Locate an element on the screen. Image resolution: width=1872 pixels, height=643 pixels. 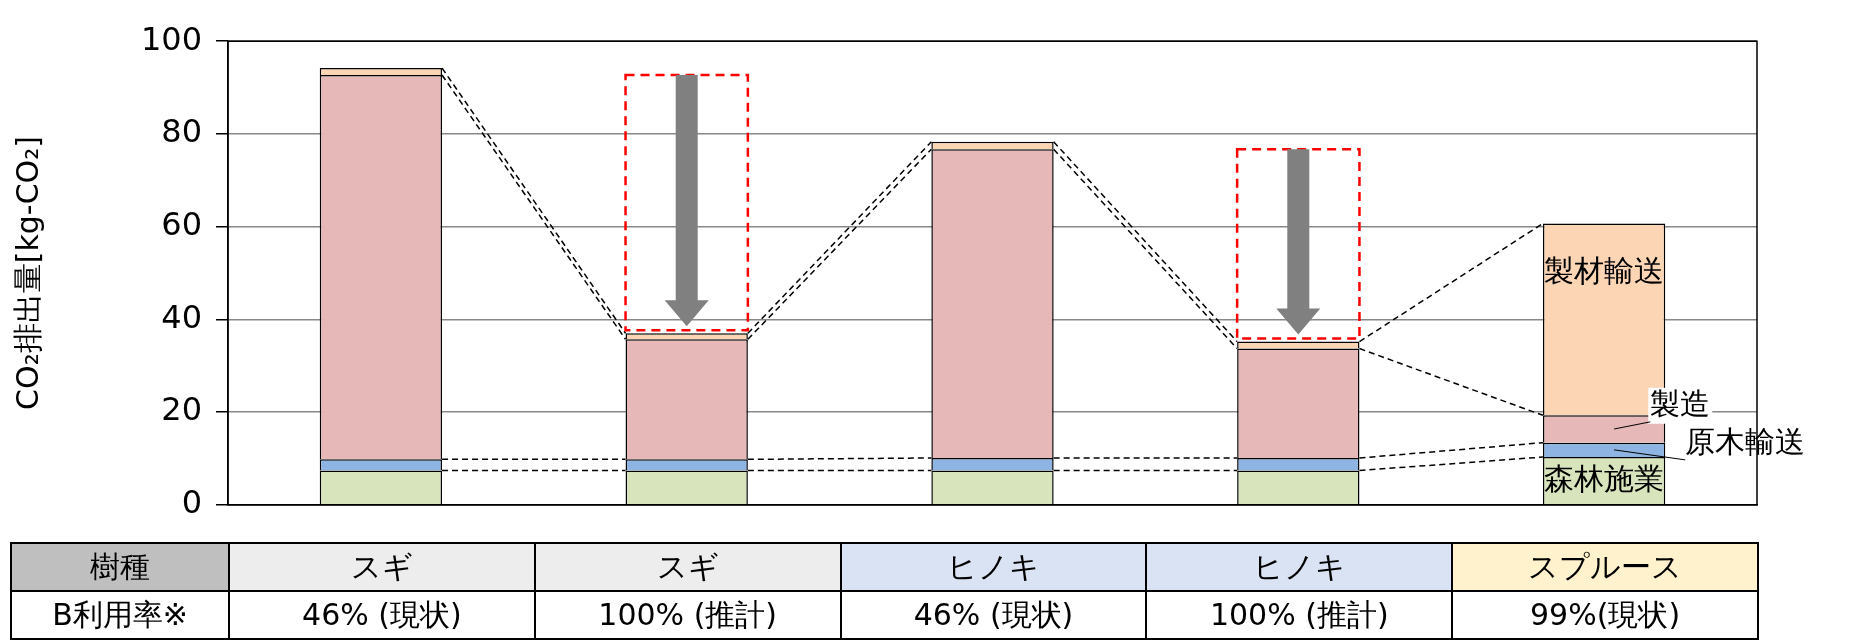
x-tick-label: スプルース is located at coordinates (1605, 567).